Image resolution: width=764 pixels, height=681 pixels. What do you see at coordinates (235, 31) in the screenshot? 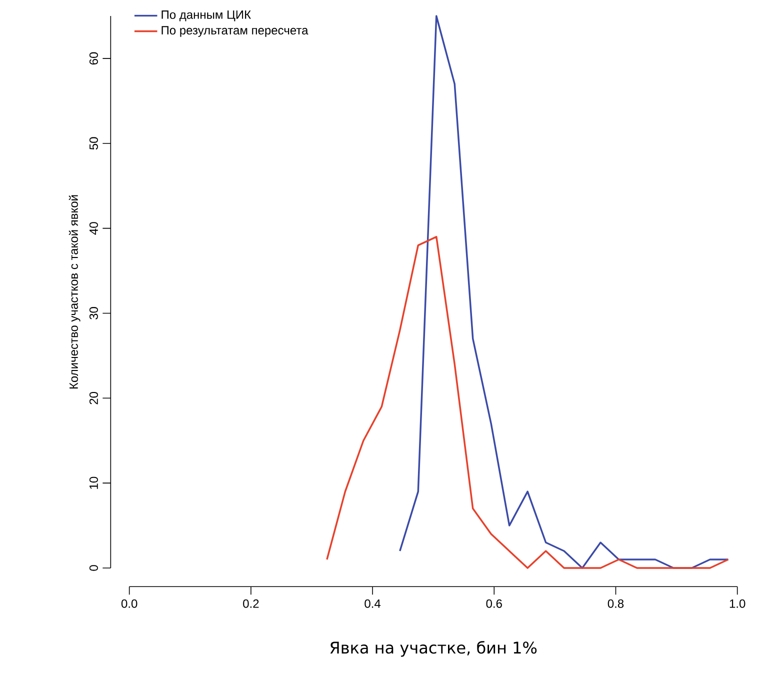
I see `legend-label: По результатам пересчета` at bounding box center [235, 31].